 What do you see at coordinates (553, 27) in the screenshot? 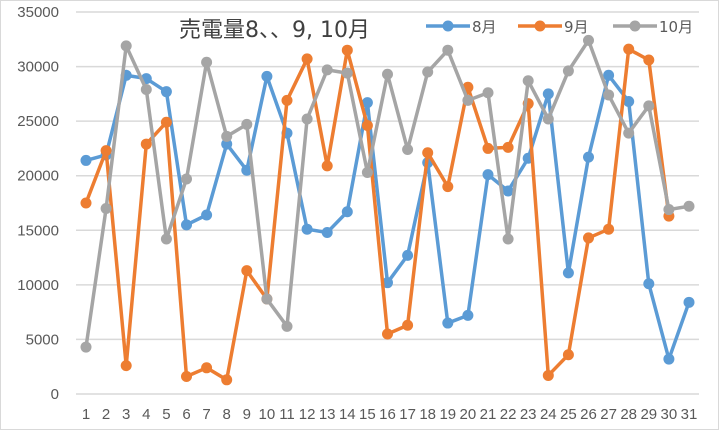
I see `legend-item-9: 9月` at bounding box center [553, 27].